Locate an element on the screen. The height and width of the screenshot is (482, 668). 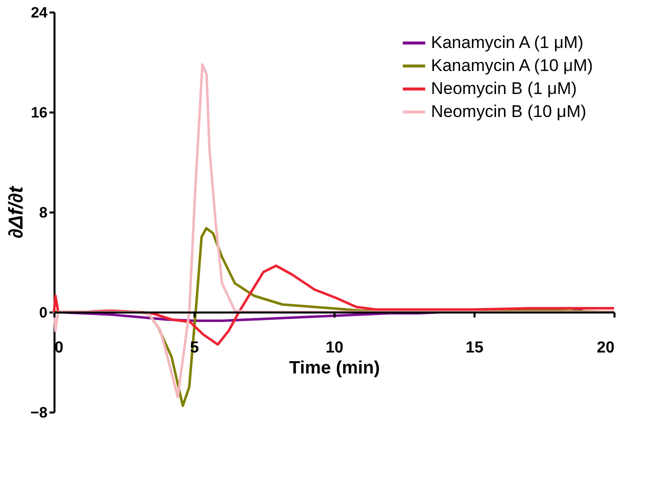
x-tick-label: 10 is located at coordinates (335, 348).